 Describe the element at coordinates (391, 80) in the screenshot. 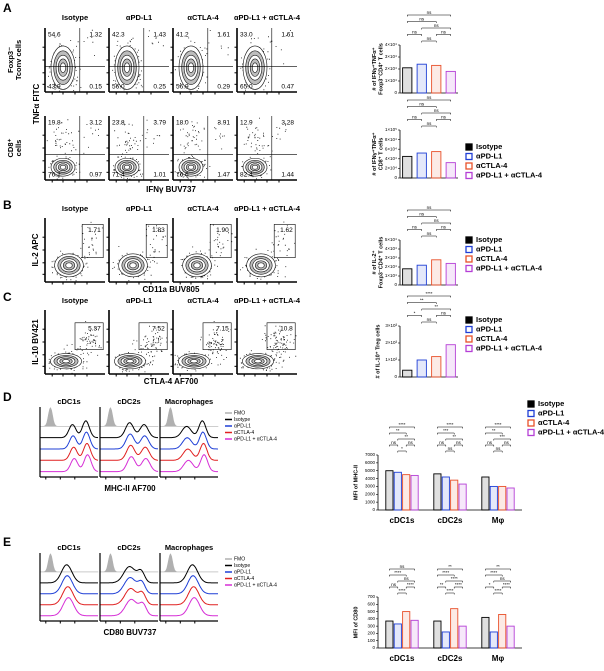

I see `y-tick-label: 1×10⁴` at that location.